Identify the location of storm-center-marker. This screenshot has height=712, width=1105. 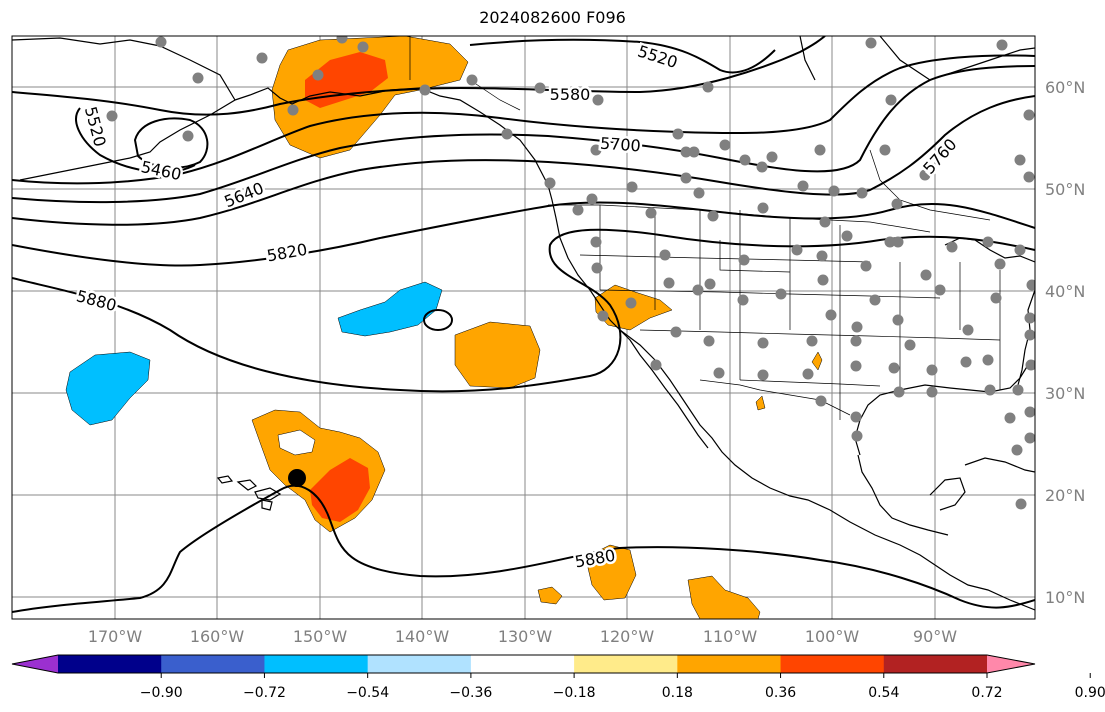
(297, 478).